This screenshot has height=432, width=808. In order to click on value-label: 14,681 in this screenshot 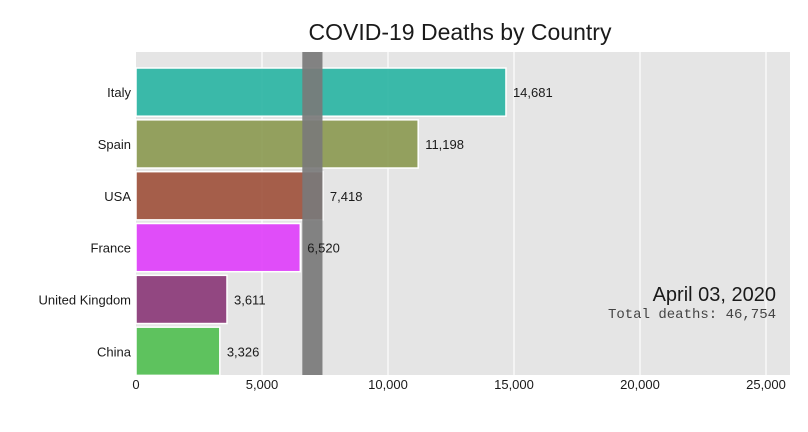, I will do `click(533, 92)`.